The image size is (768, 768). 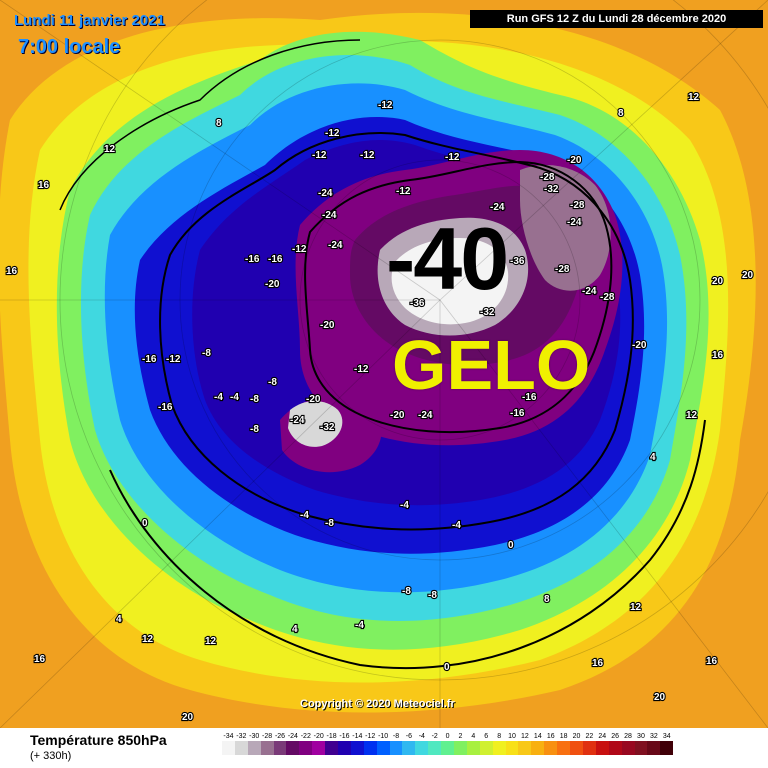 I want to click on scale-label: 24, so click(x=602, y=736).